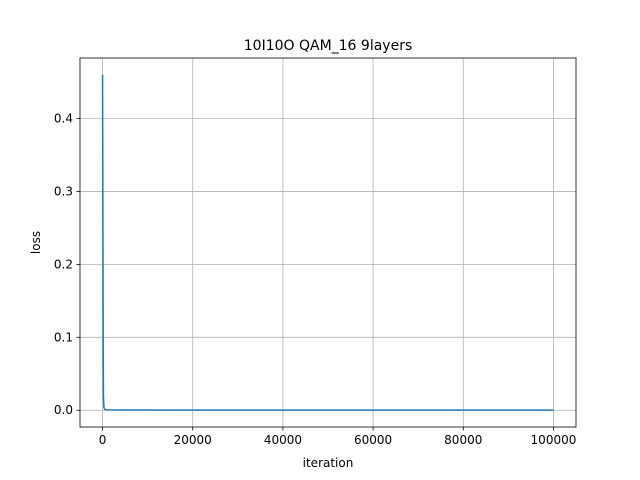 The image size is (640, 480). What do you see at coordinates (283, 440) in the screenshot?
I see `x-tick-label: 40000` at bounding box center [283, 440].